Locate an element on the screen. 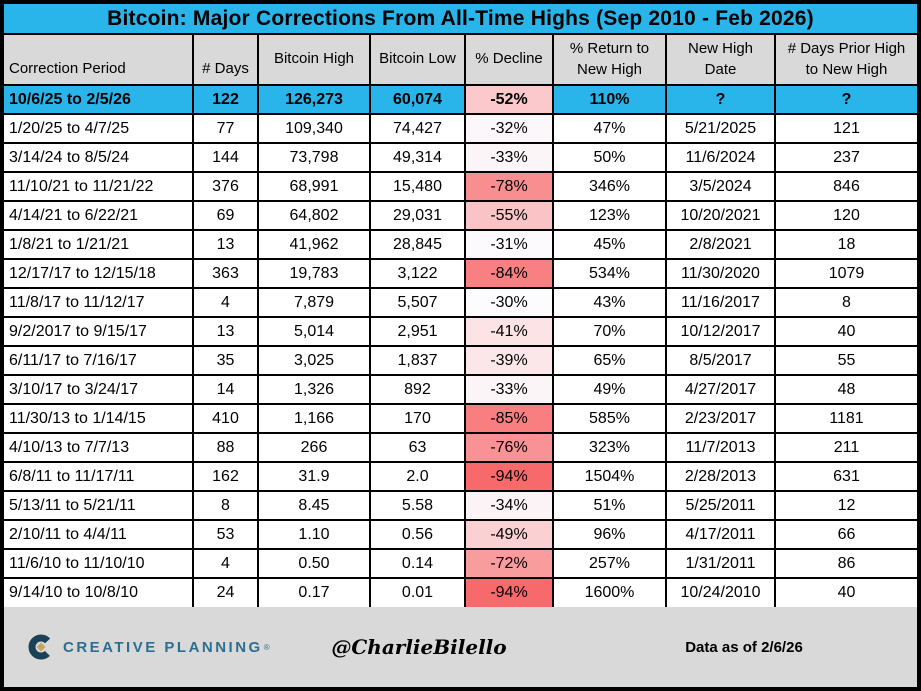  decline-cell: -76% is located at coordinates (509, 447).